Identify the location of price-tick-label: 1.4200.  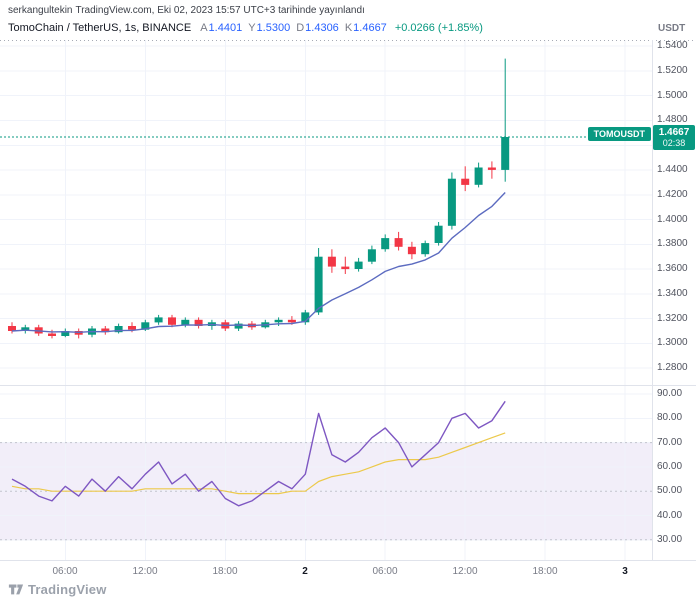
(672, 194).